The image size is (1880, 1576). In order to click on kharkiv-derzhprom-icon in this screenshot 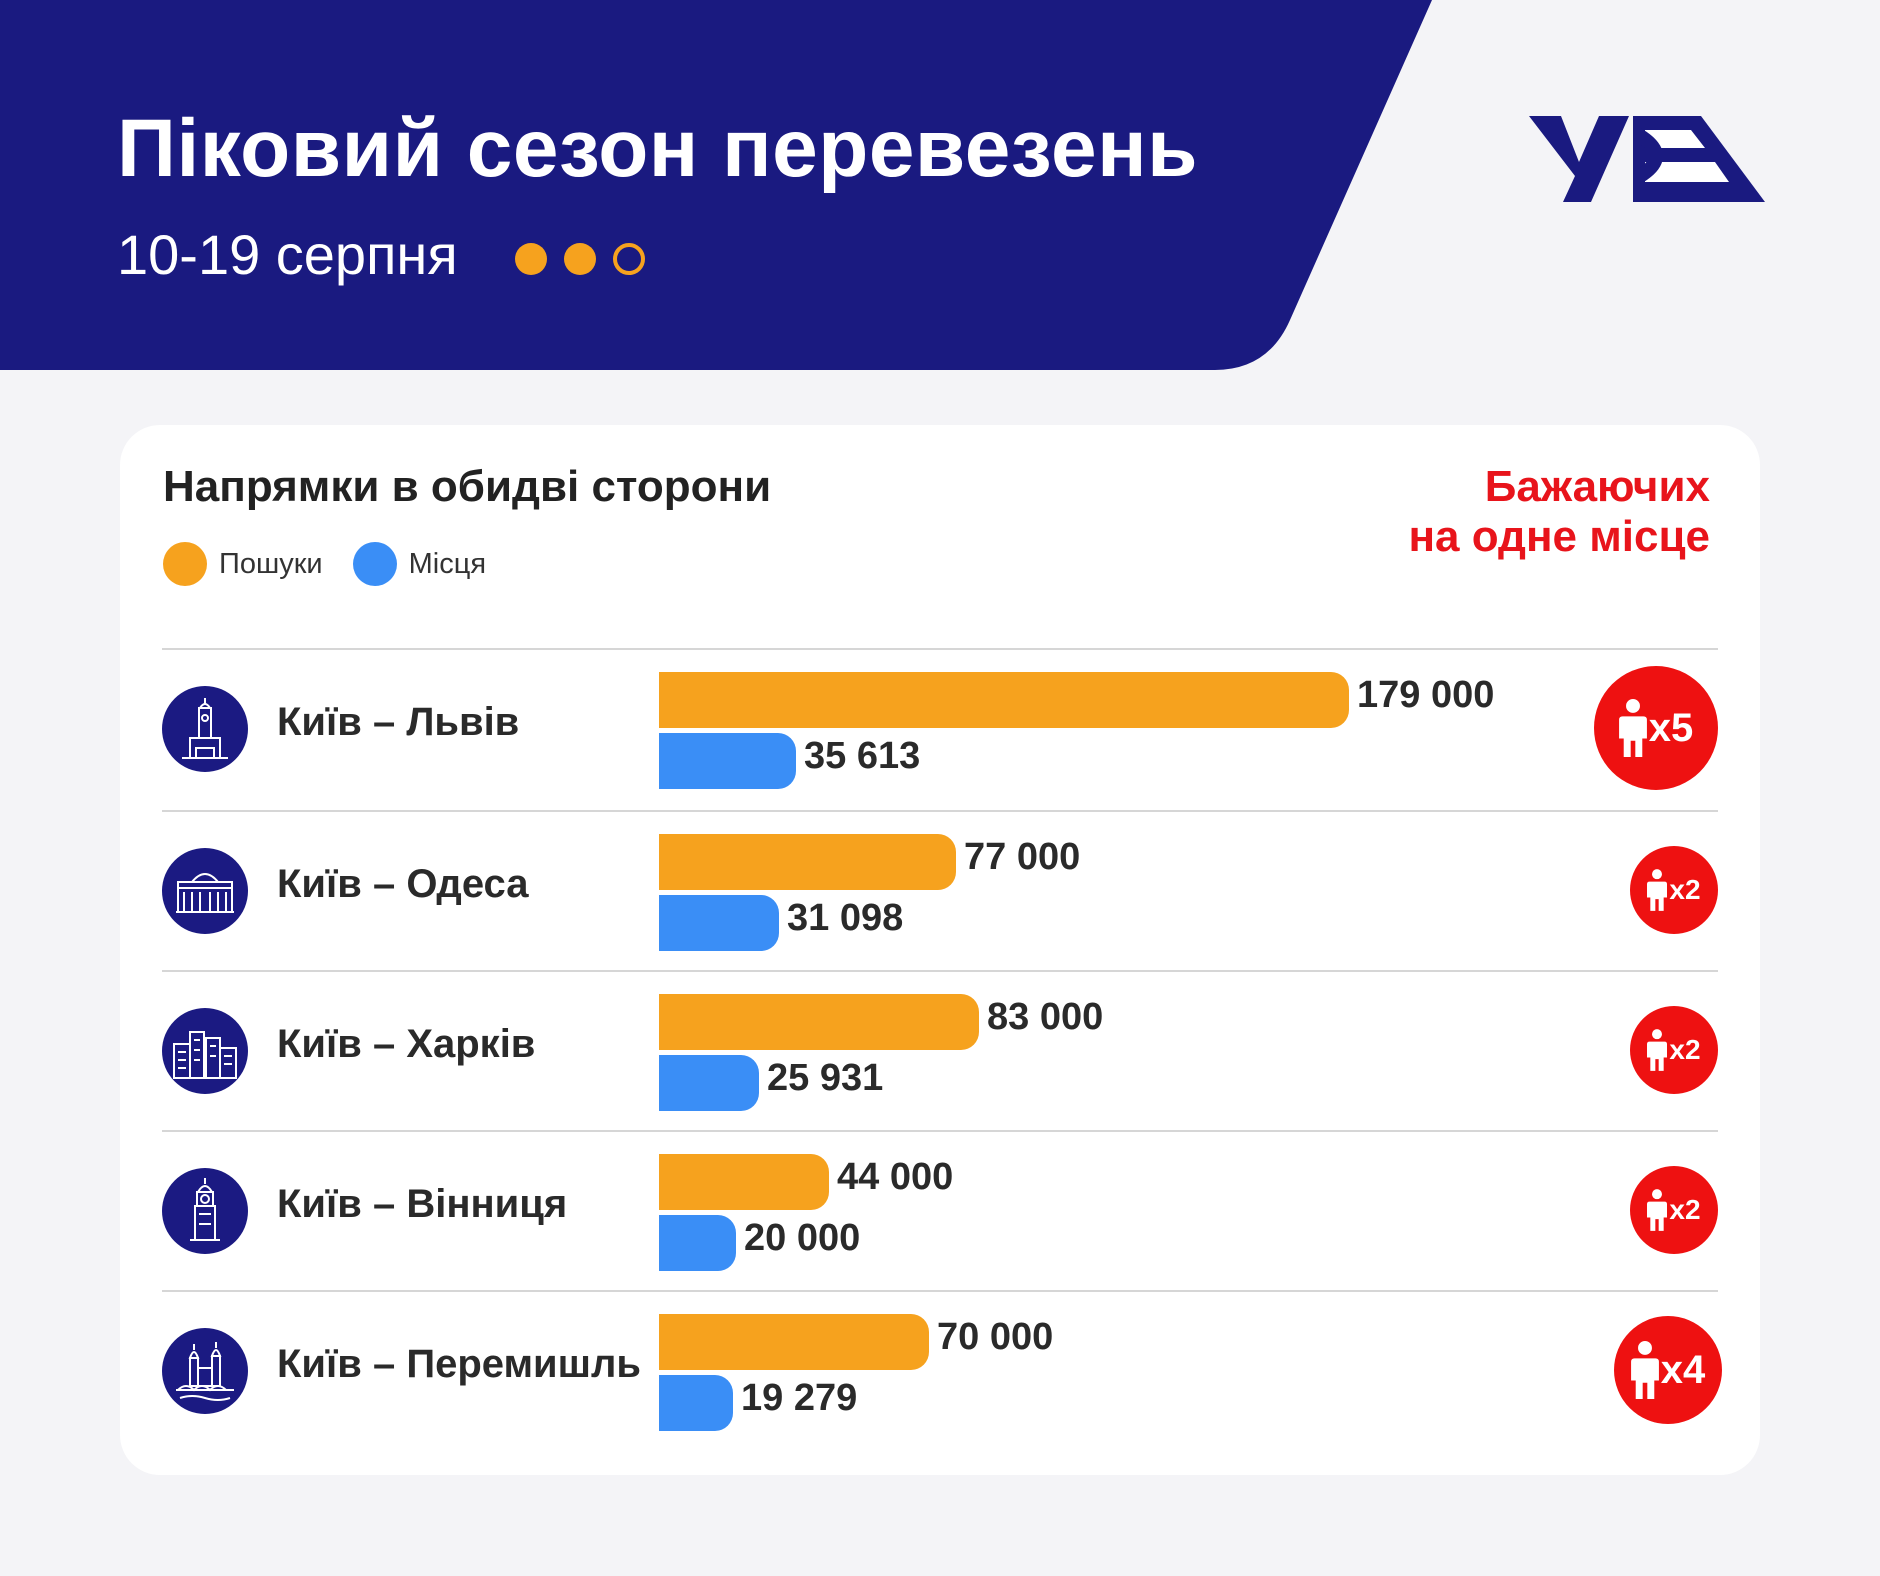, I will do `click(205, 1051)`.